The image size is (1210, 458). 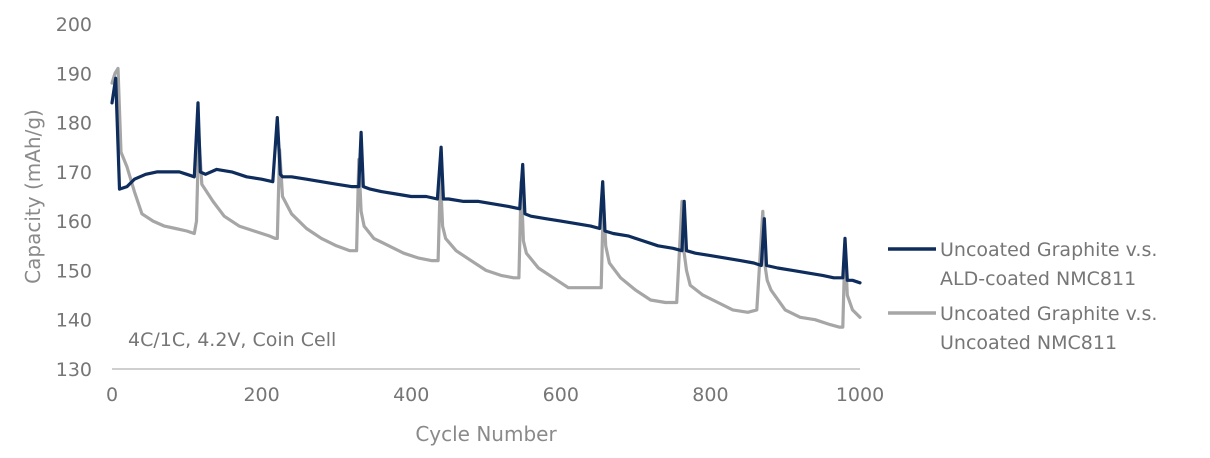 I want to click on x-tick-label: 600, so click(x=561, y=395).